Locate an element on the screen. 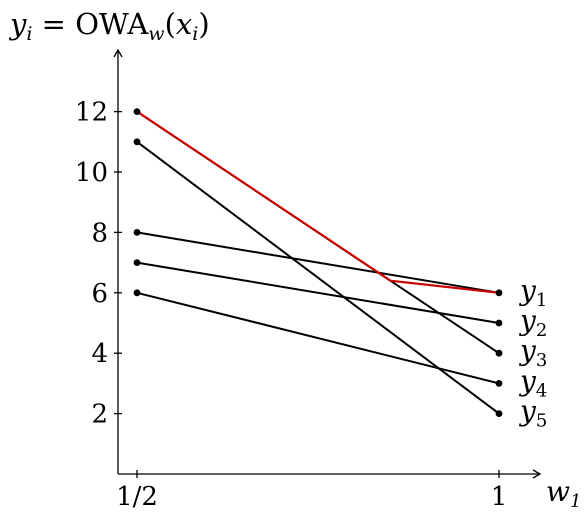 The height and width of the screenshot is (517, 585). series-label-y5: y5 is located at coordinates (532, 413).